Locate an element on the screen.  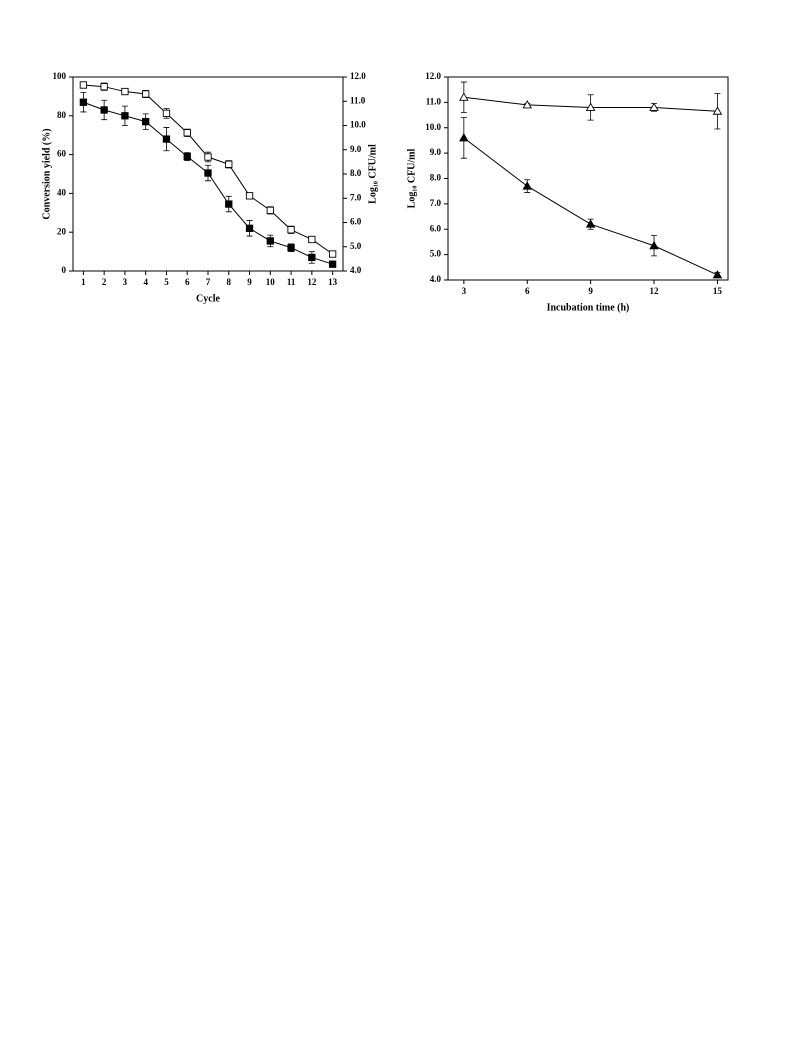
y-axis-label: Log₁₀ CFU/ml is located at coordinates (411, 178).